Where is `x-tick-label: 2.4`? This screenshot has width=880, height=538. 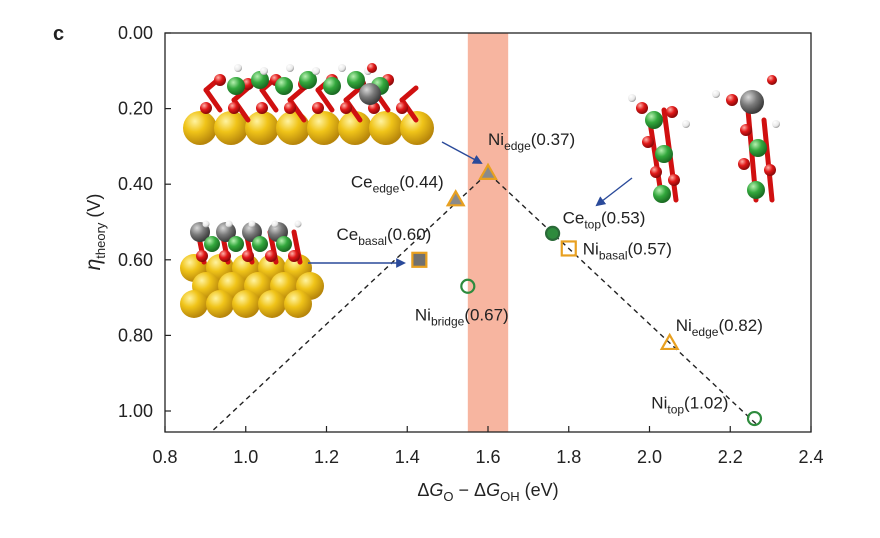 x-tick-label: 2.4 is located at coordinates (810, 457).